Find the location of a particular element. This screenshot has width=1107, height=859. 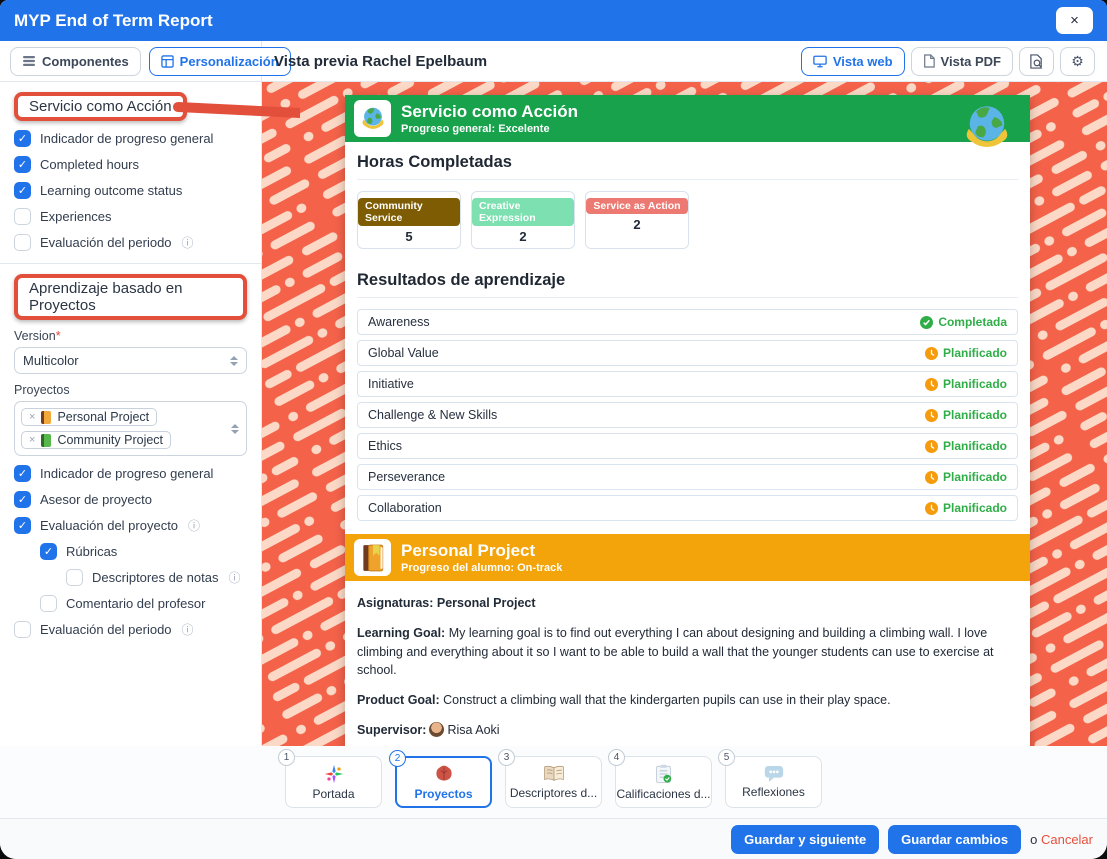

layers-icon is located at coordinates (29, 61).